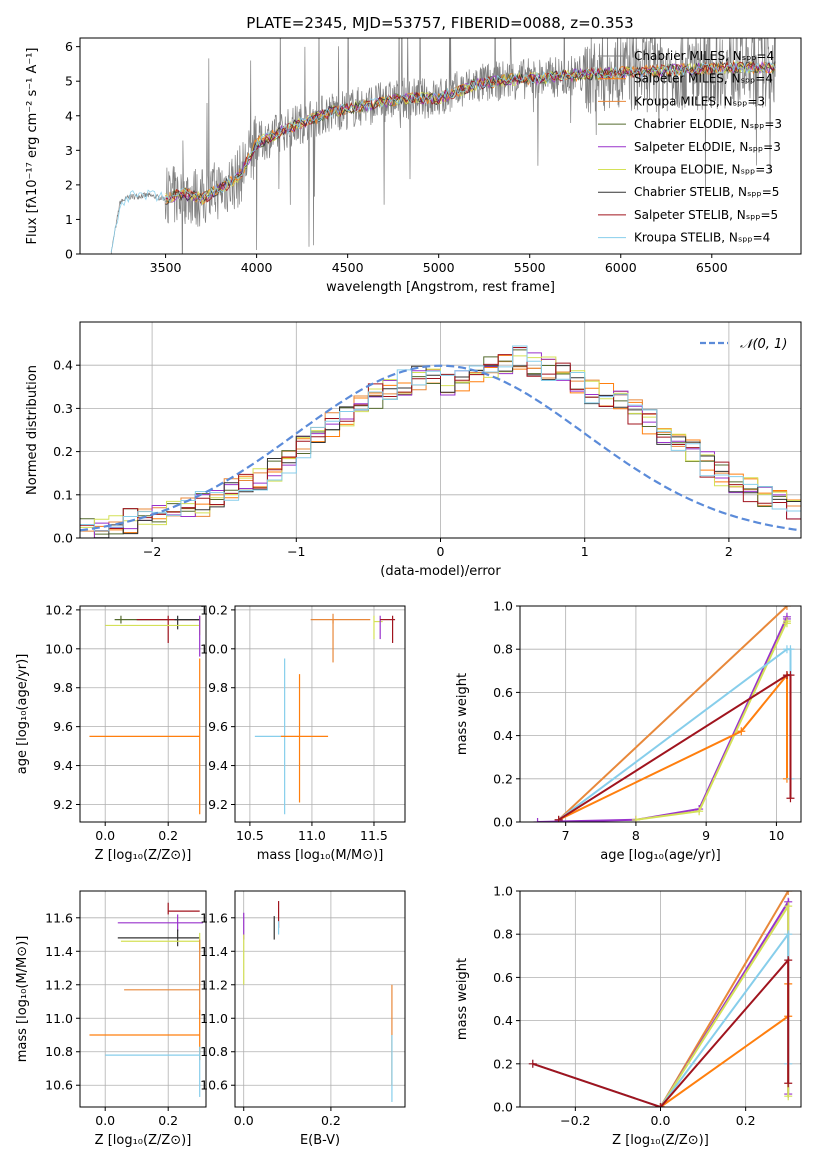 This screenshot has width=819, height=1170. I want to click on x-tick-label: −1, so click(296, 551).